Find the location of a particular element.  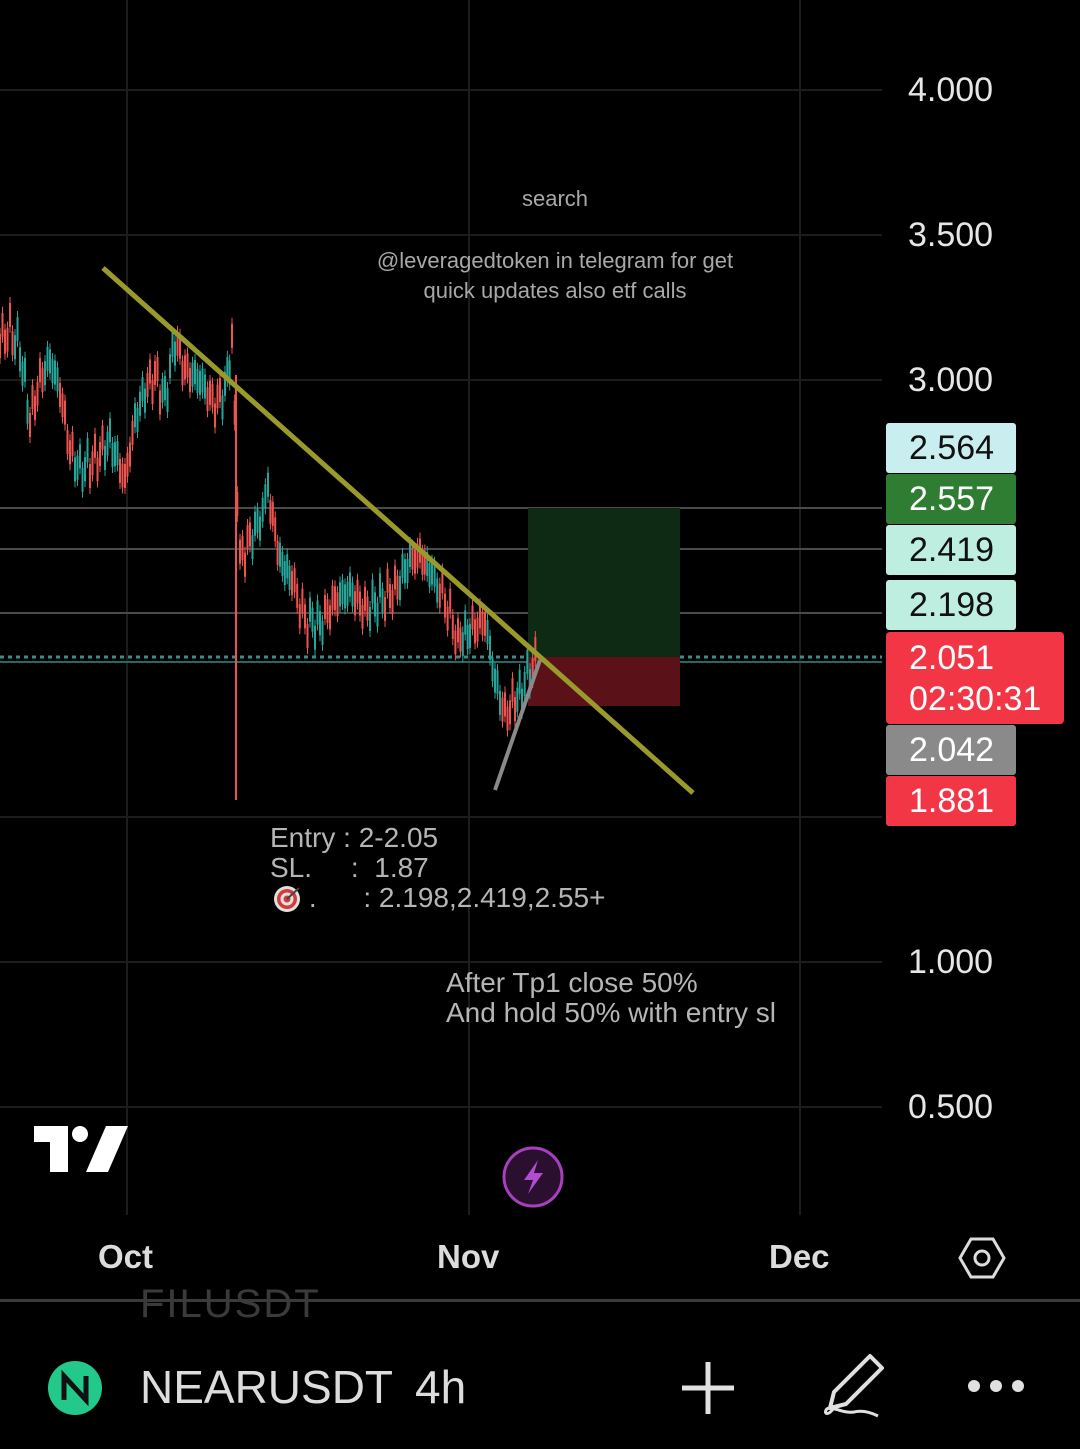

price-axis-label: 0.500 is located at coordinates (951, 1107).